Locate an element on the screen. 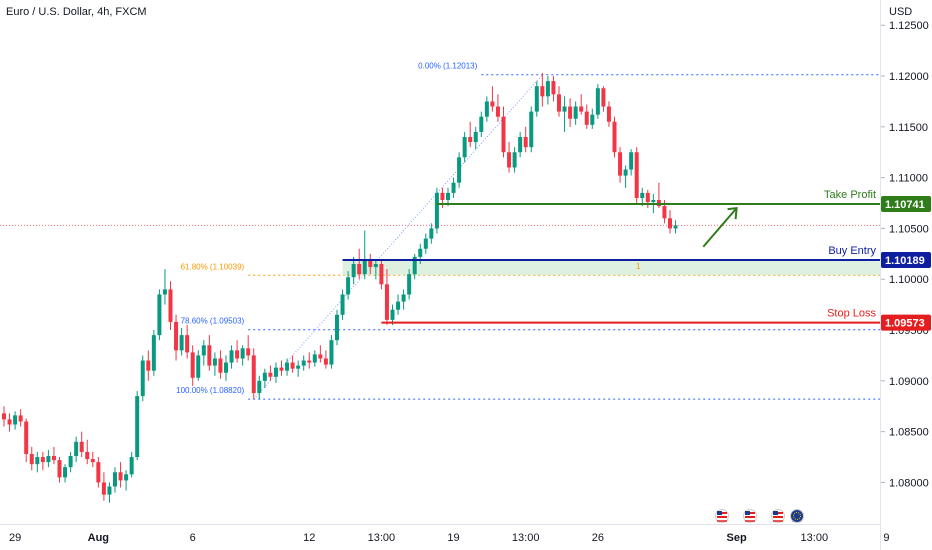 The height and width of the screenshot is (550, 932). fib-level-label: 61.80% (1.10039) is located at coordinates (213, 266).